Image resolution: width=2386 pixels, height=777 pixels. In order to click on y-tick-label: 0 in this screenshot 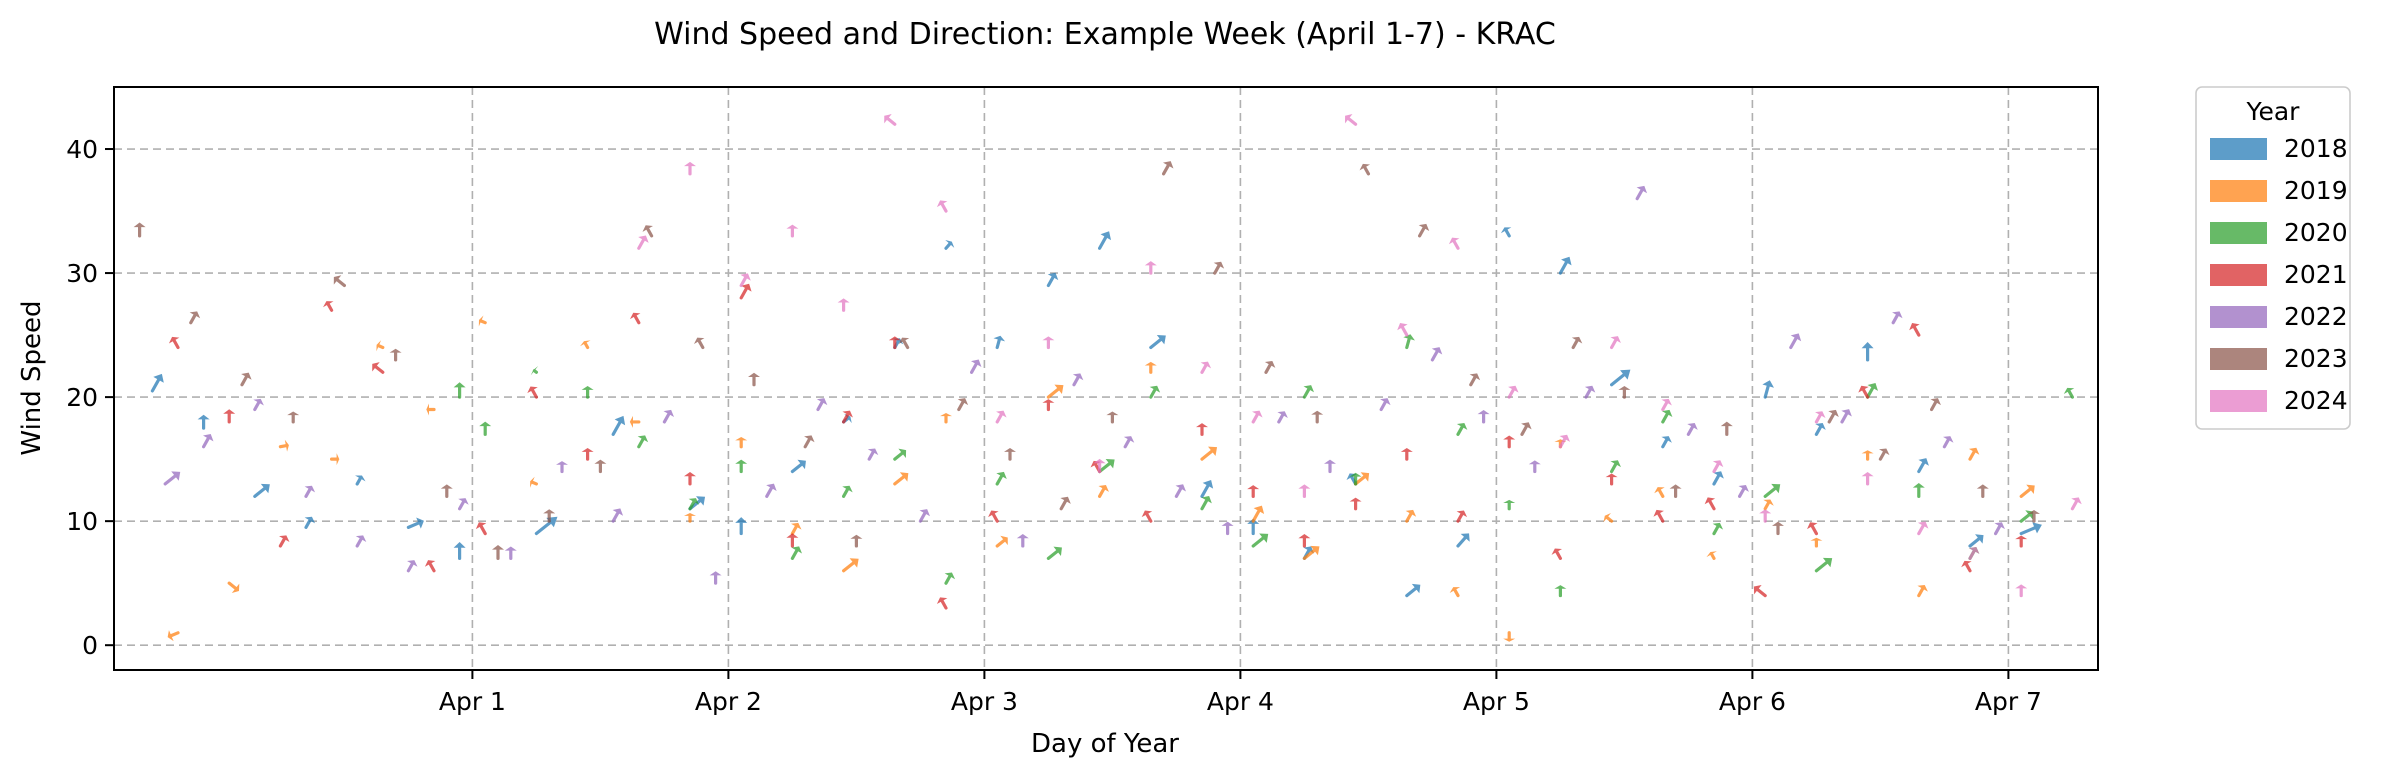, I will do `click(90, 645)`.